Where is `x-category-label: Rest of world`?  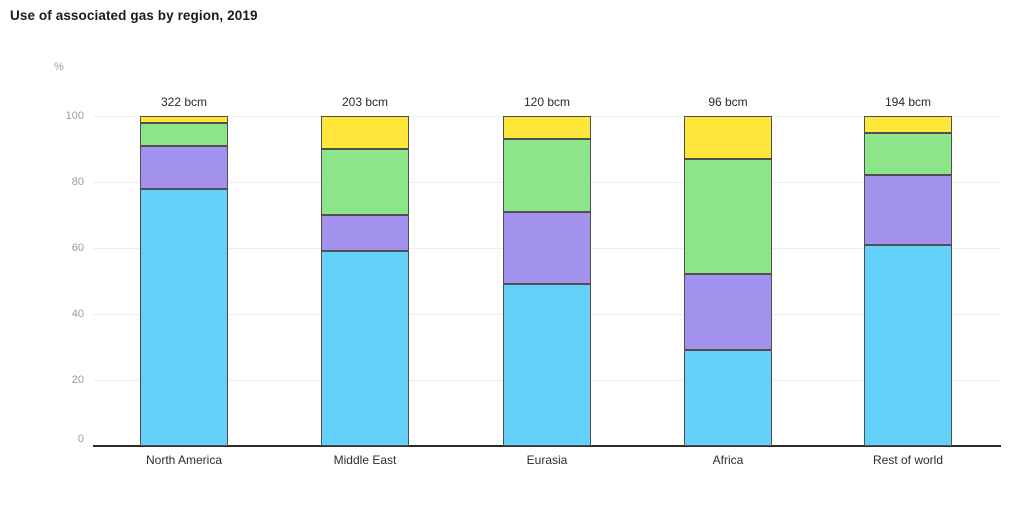
x-category-label: Rest of world is located at coordinates (908, 460).